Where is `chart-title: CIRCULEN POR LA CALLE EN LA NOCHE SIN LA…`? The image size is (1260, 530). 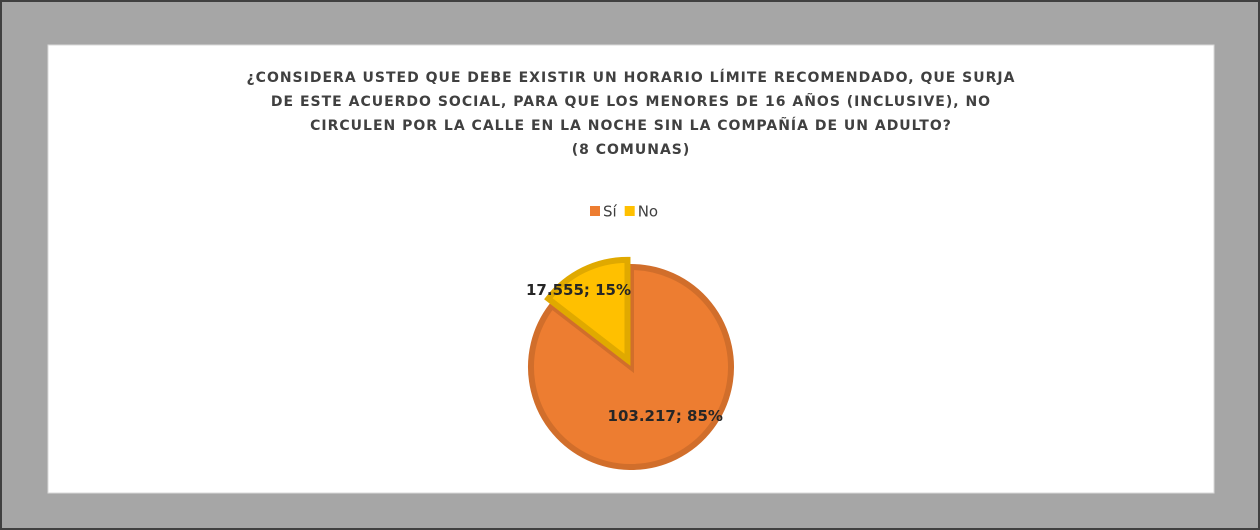
chart-title: CIRCULEN POR LA CALLE EN LA NOCHE SIN LA… is located at coordinates (631, 125).